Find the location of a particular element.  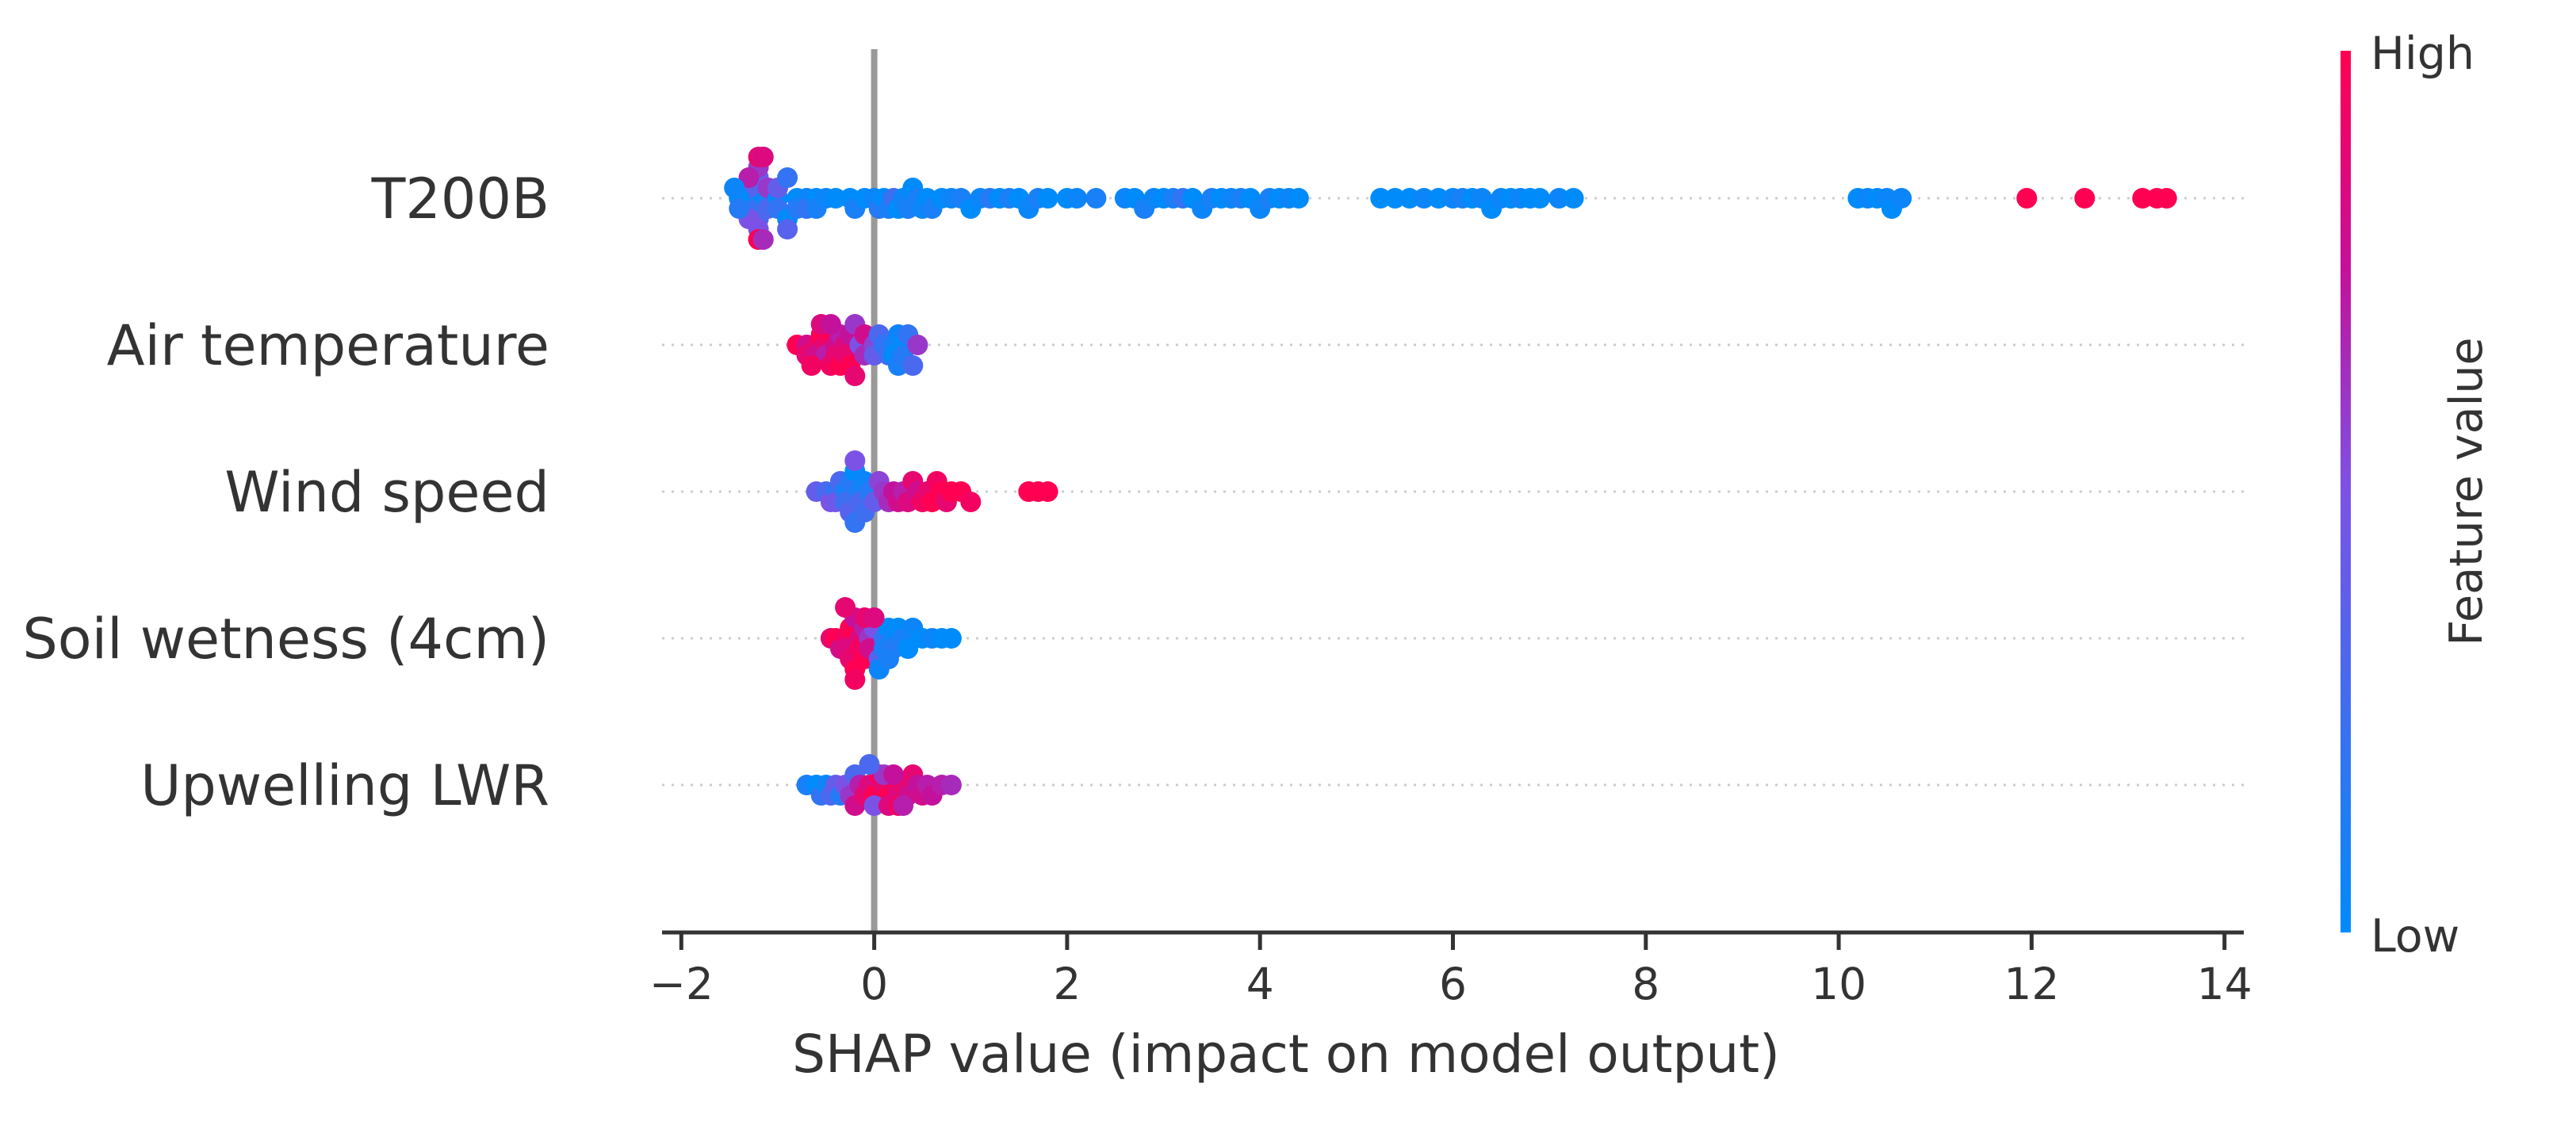

x-tick-label: 2 is located at coordinates (1067, 984).